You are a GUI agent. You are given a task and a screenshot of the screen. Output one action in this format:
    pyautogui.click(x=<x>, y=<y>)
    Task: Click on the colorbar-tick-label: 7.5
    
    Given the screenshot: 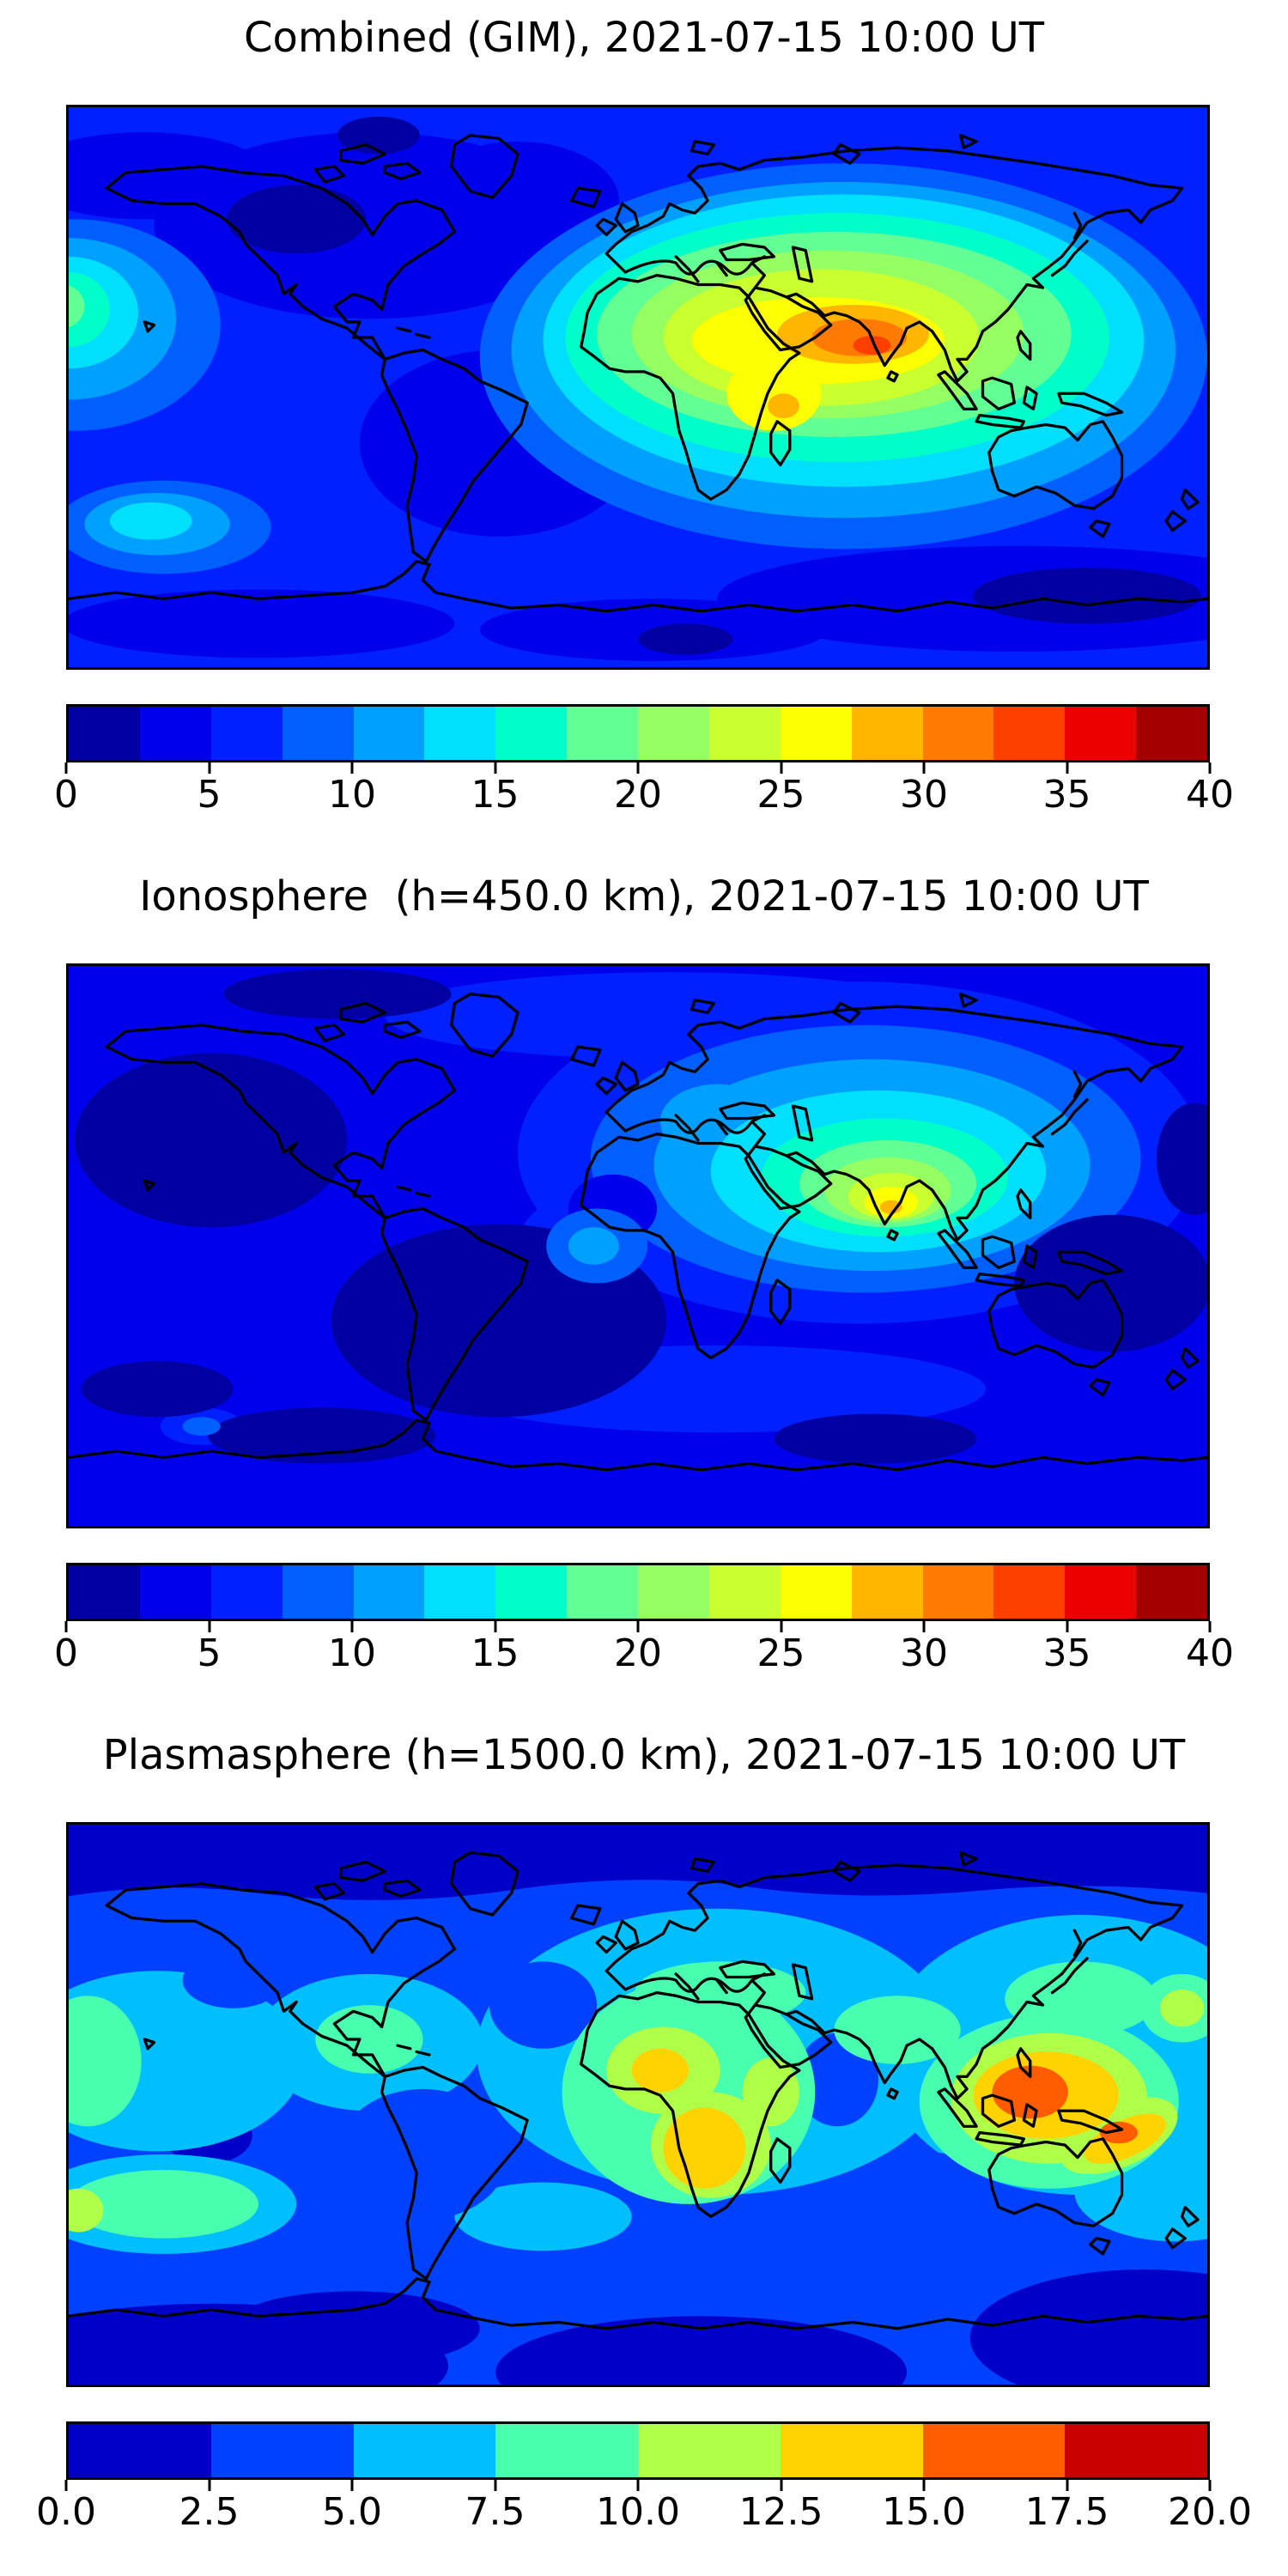 What is the action you would take?
    pyautogui.click(x=496, y=2512)
    